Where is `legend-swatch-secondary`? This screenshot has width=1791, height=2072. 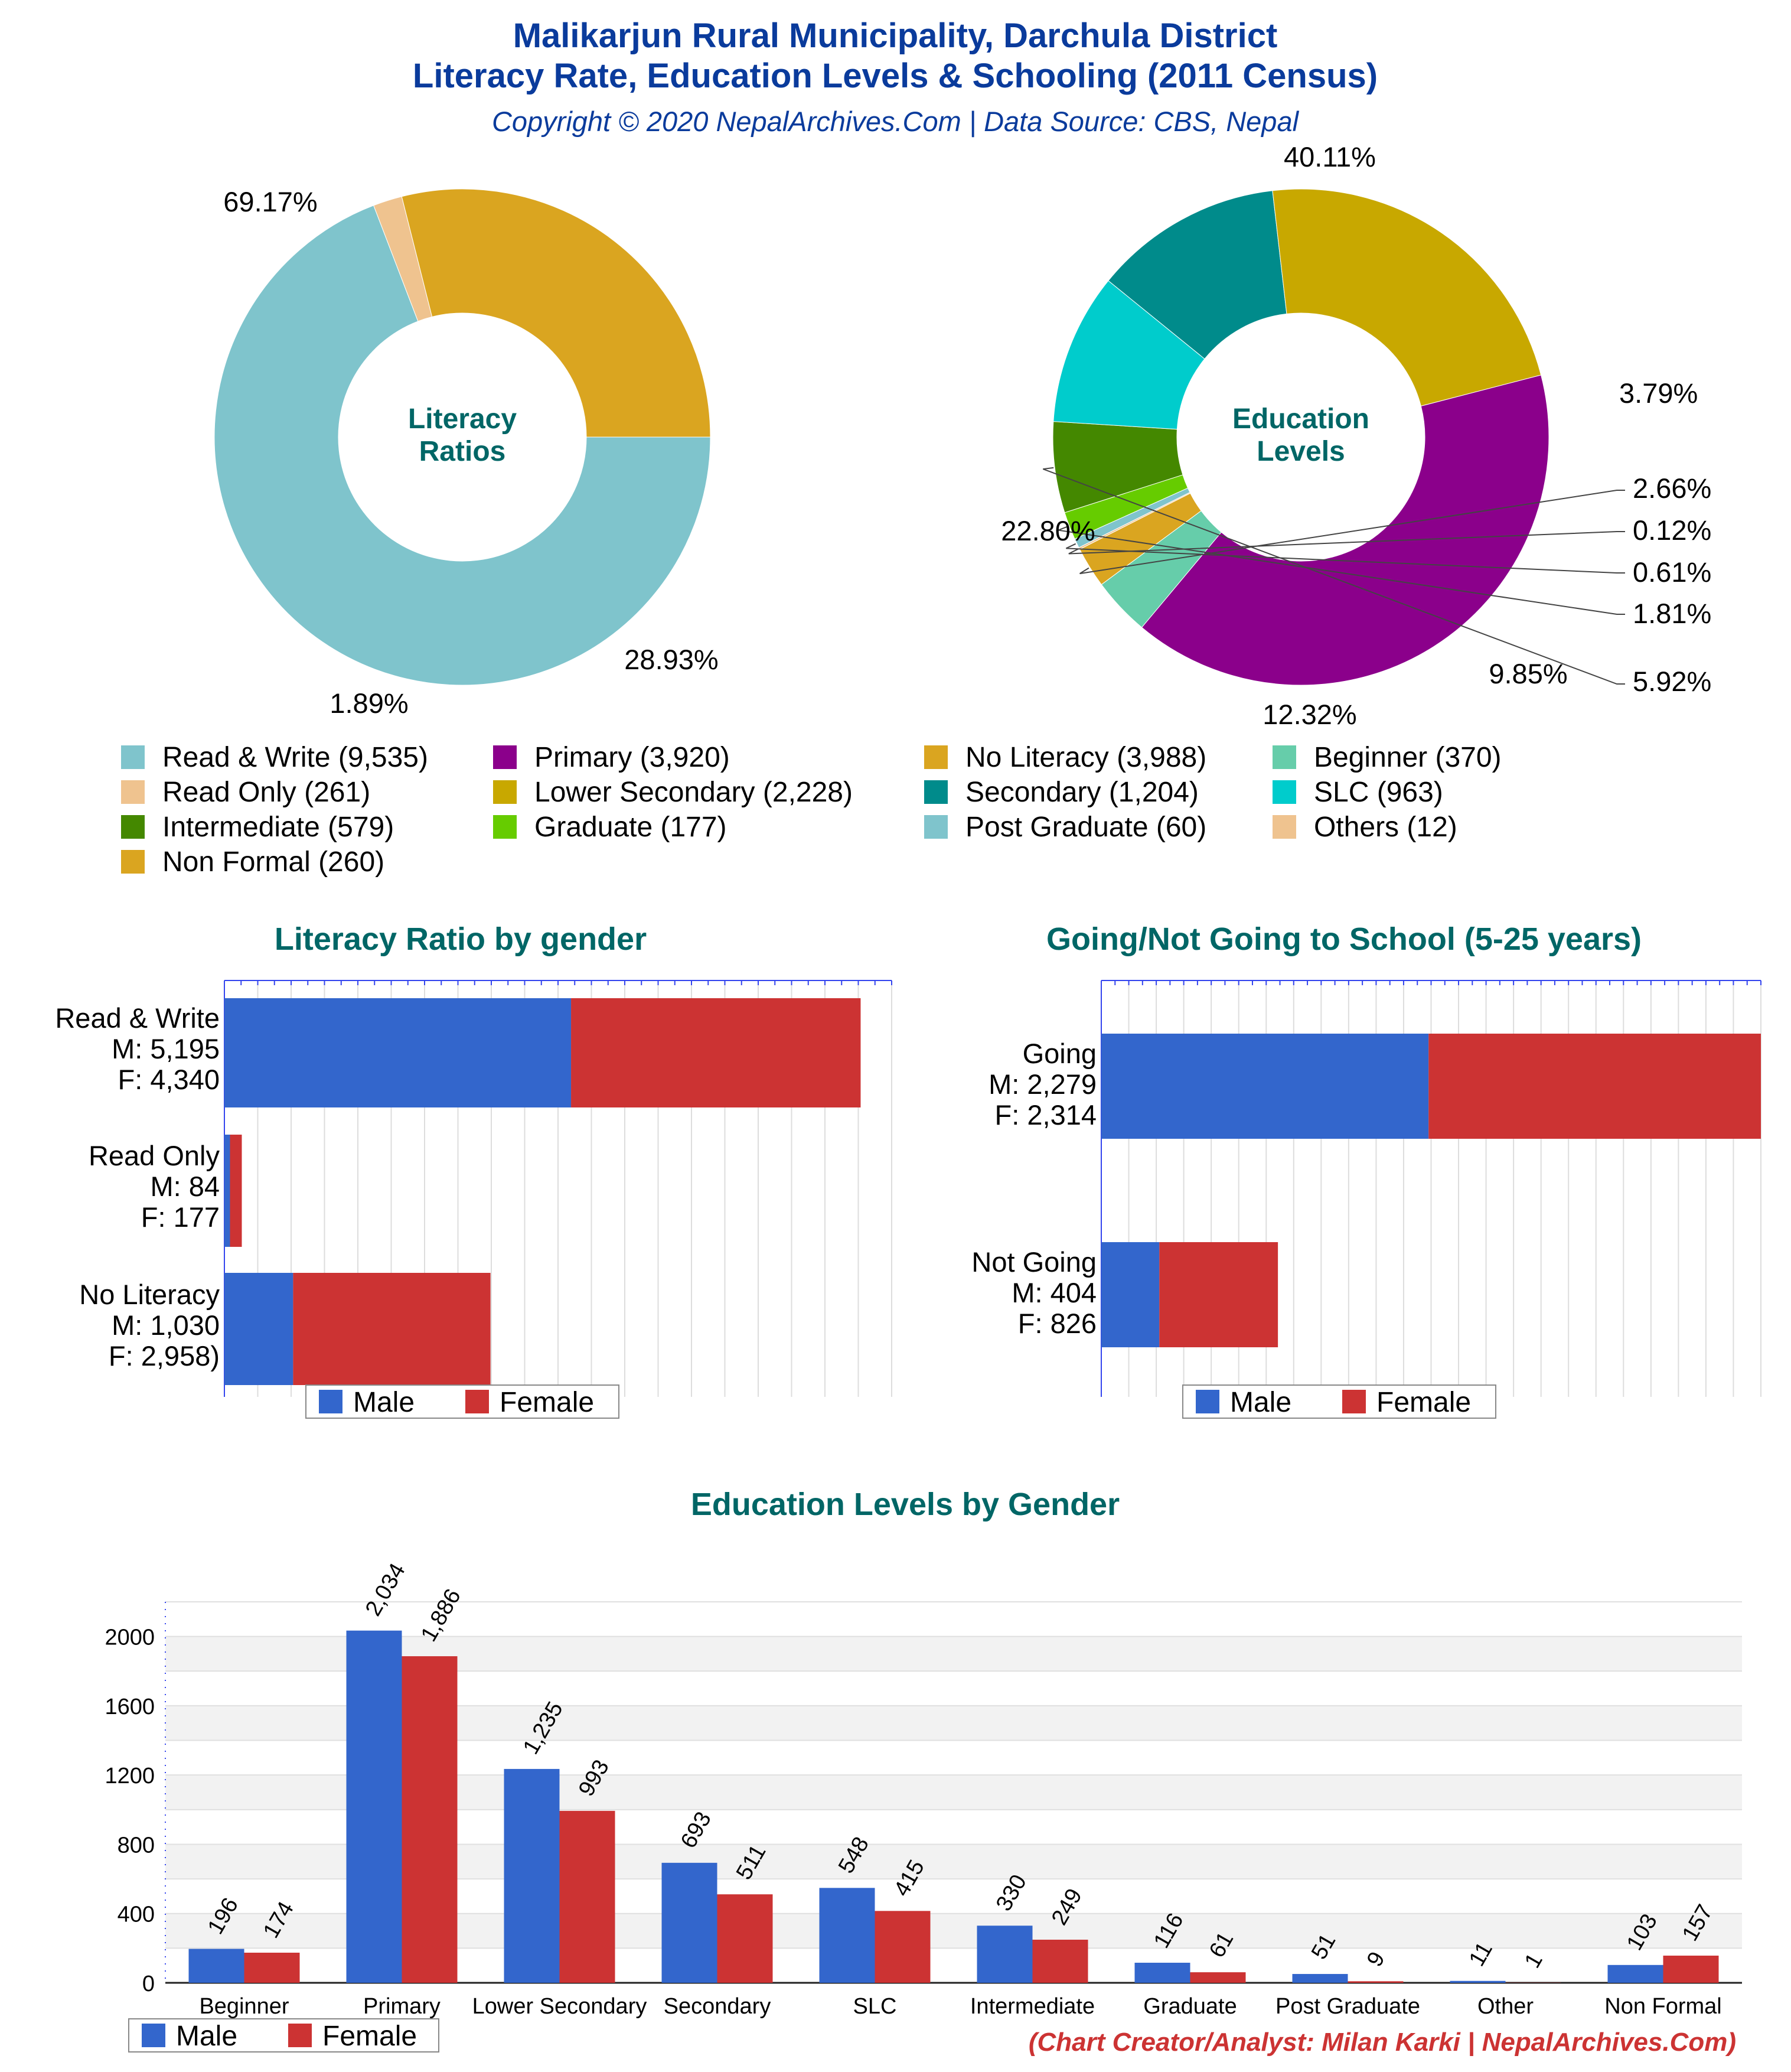
legend-swatch-secondary is located at coordinates (936, 792).